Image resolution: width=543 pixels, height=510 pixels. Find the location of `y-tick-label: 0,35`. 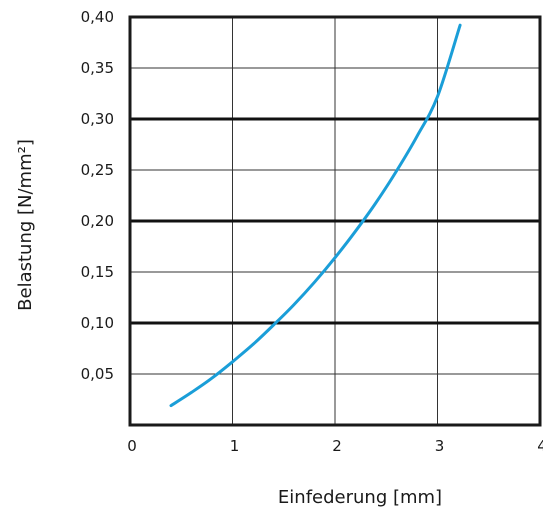

y-tick-label: 0,35 is located at coordinates (97, 68).